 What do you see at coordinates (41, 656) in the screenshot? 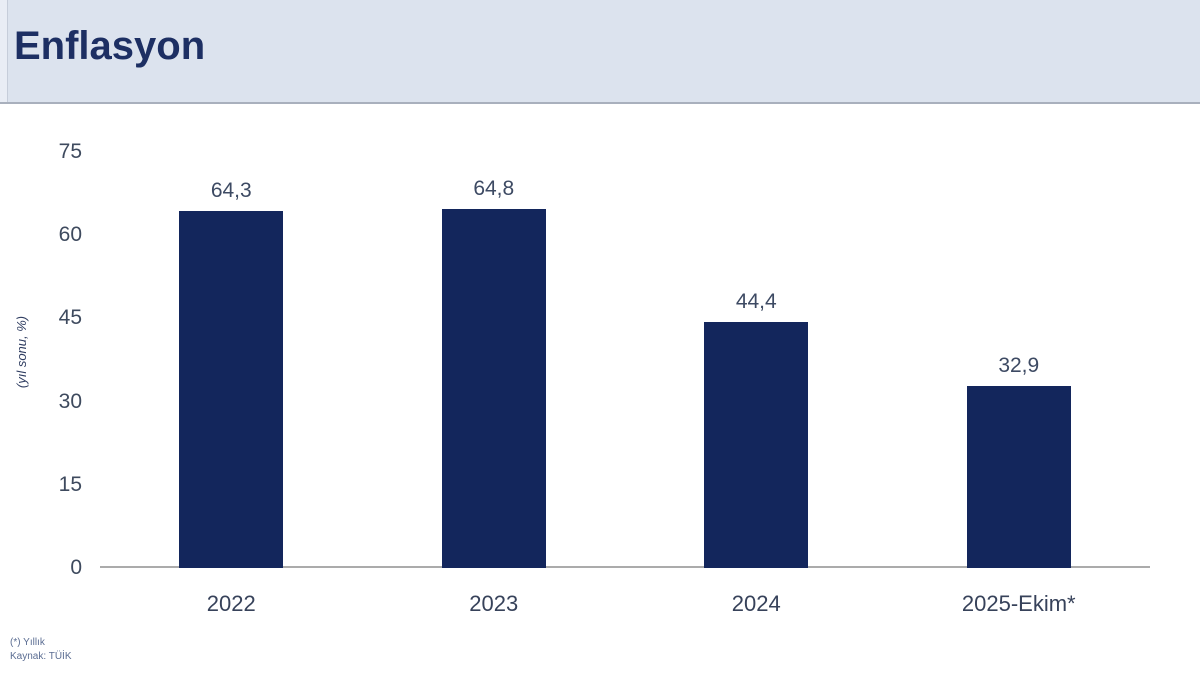
I see `footnote-source: Kaynak: TÜİK` at bounding box center [41, 656].